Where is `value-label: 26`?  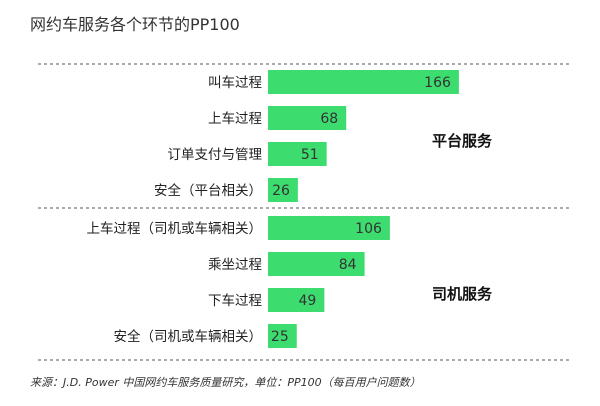 value-label: 26 is located at coordinates (281, 191).